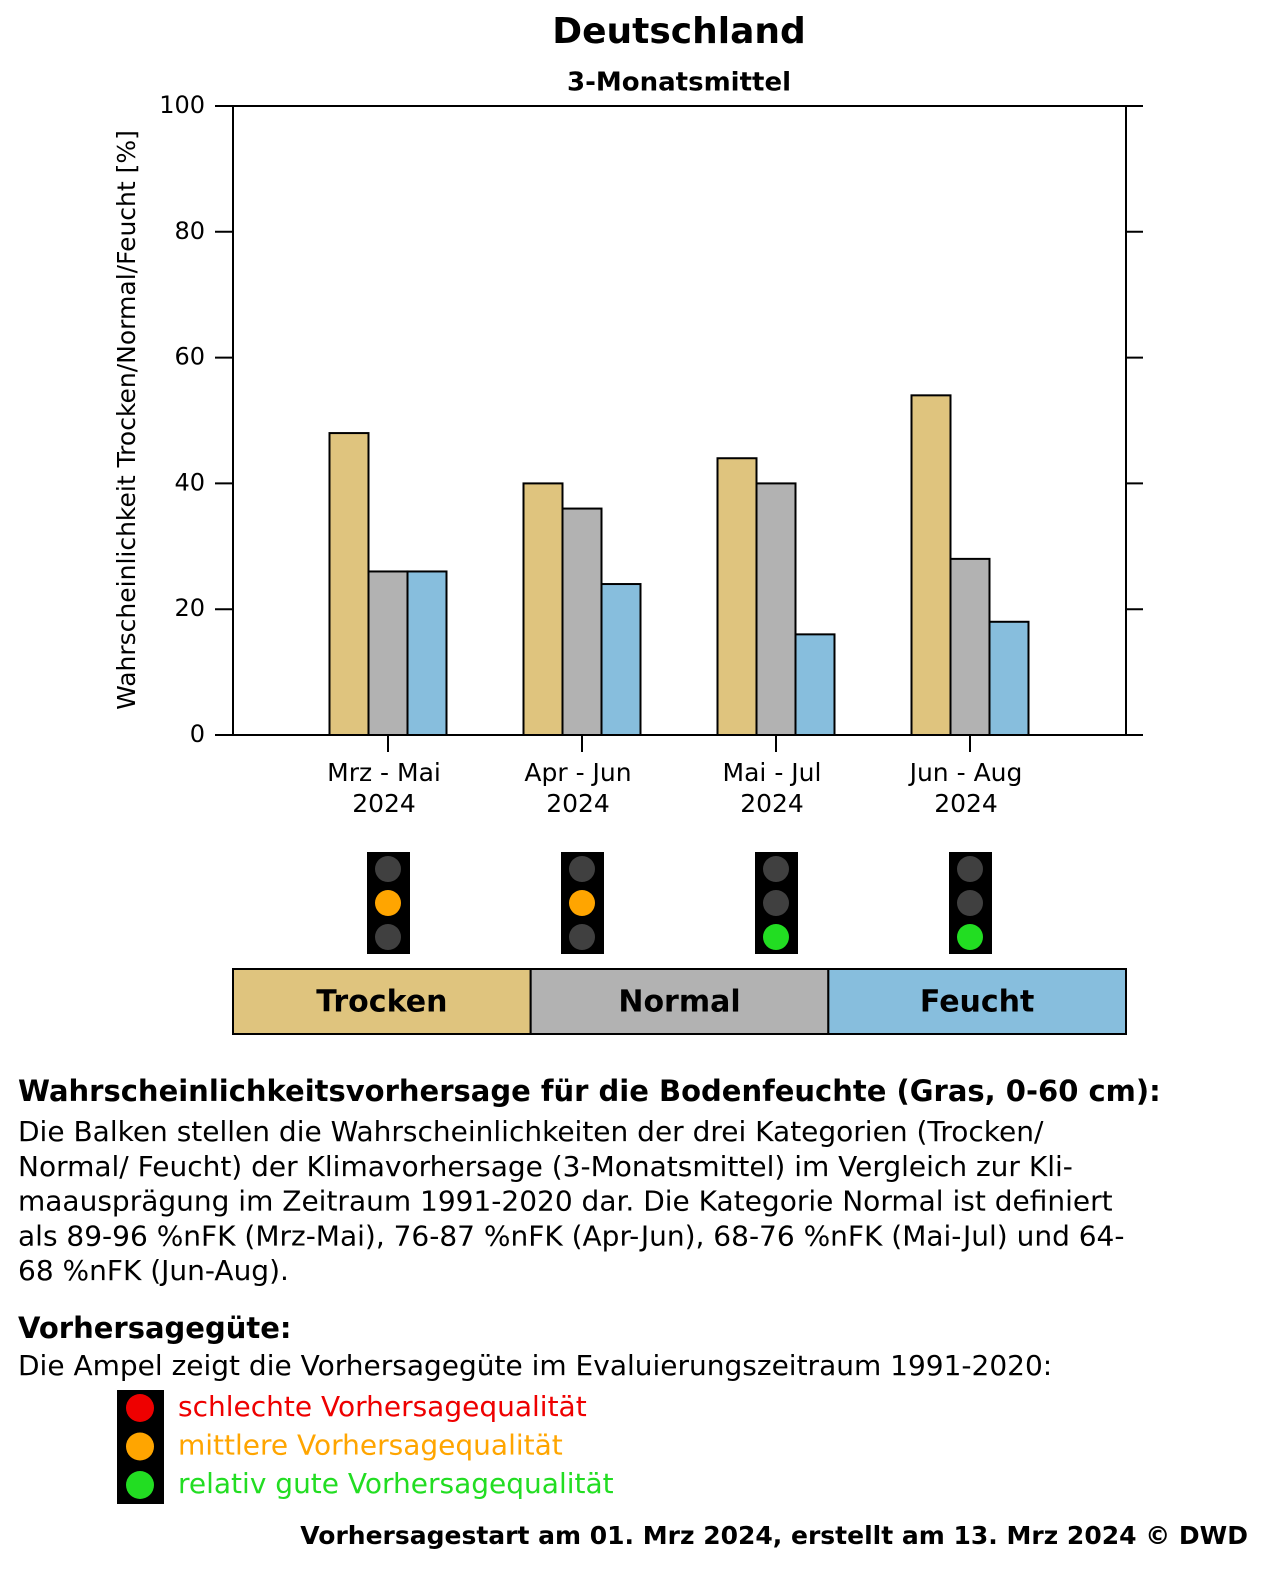 The height and width of the screenshot is (1571, 1280). What do you see at coordinates (679, 31) in the screenshot?
I see `chart-title: Deutschland` at bounding box center [679, 31].